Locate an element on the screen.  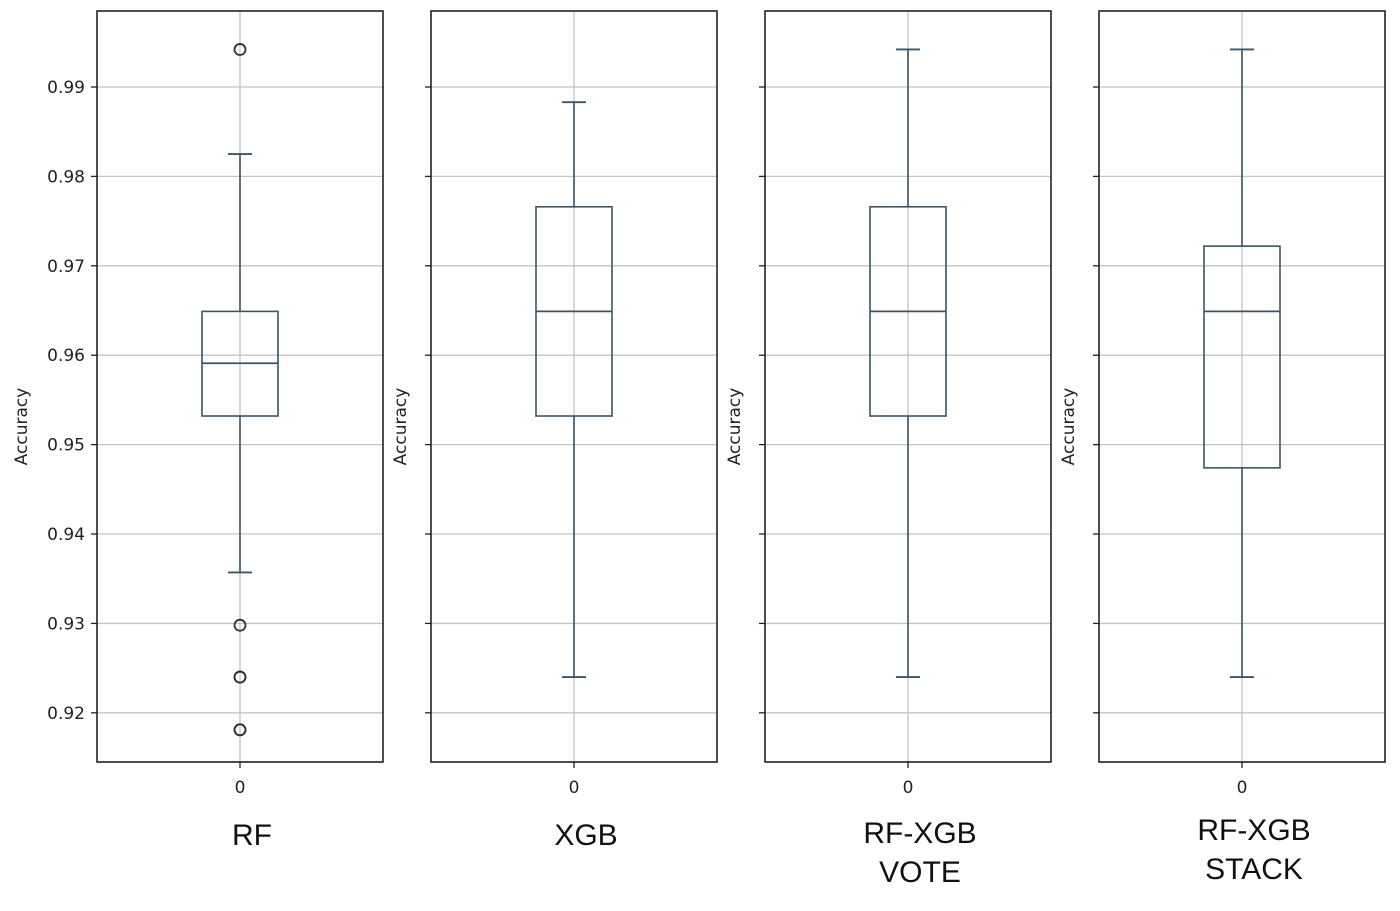
y-tick-label: 0.98 is located at coordinates (66, 177).